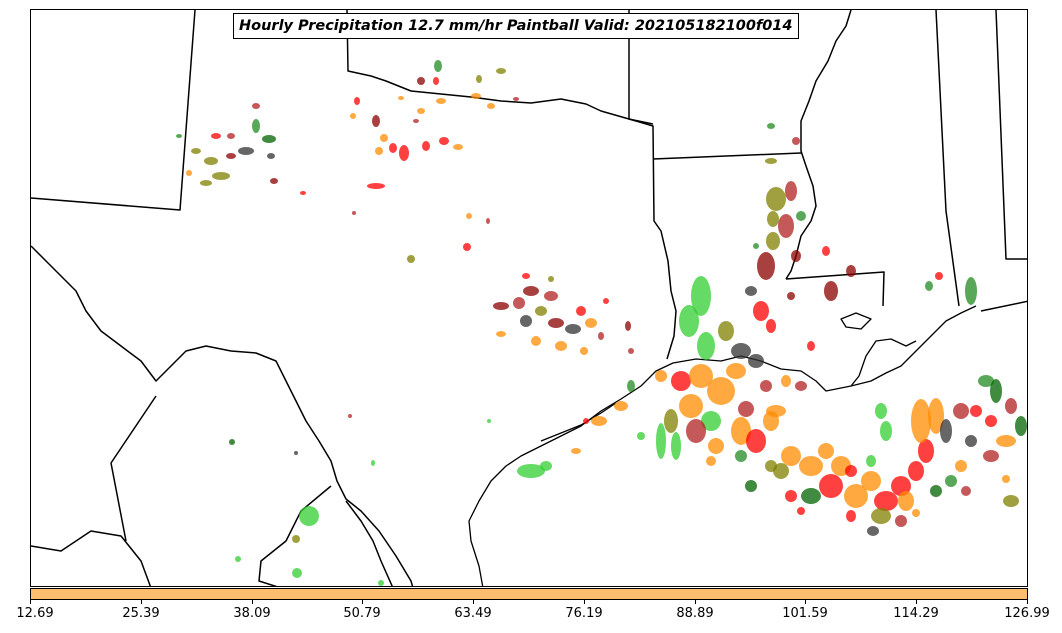 The height and width of the screenshot is (633, 1062). I want to click on colorbar, so click(529, 594).